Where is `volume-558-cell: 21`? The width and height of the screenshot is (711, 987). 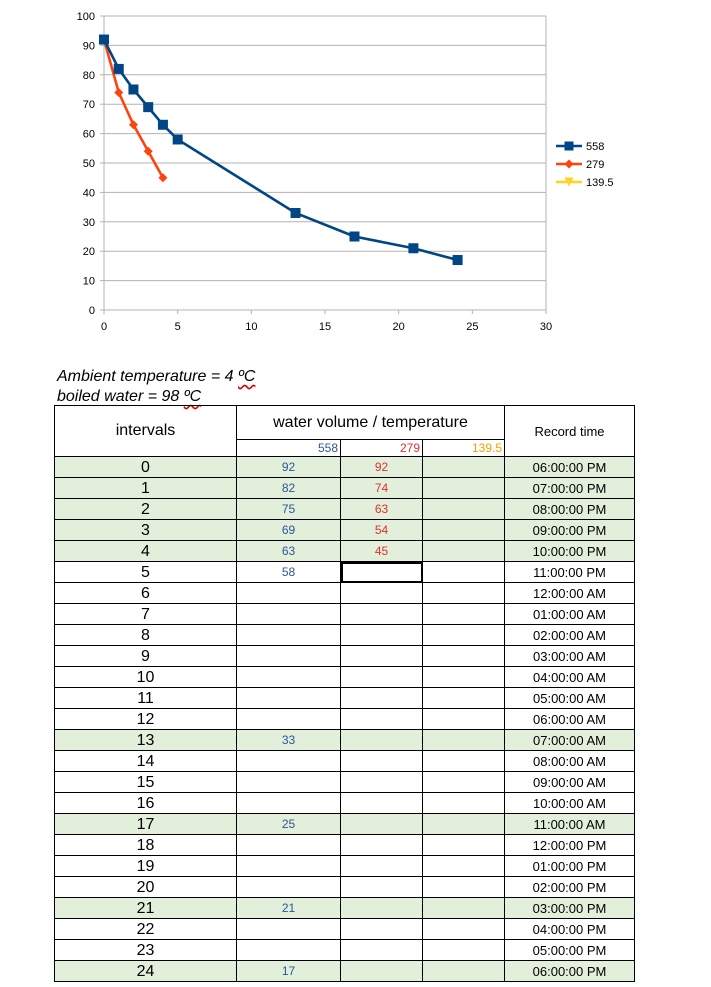 volume-558-cell: 21 is located at coordinates (288, 908).